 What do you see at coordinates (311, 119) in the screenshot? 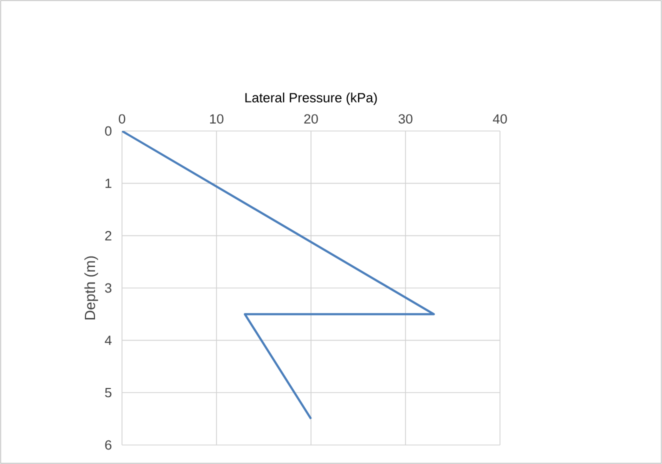
I see `x-tick-label: 20` at bounding box center [311, 119].